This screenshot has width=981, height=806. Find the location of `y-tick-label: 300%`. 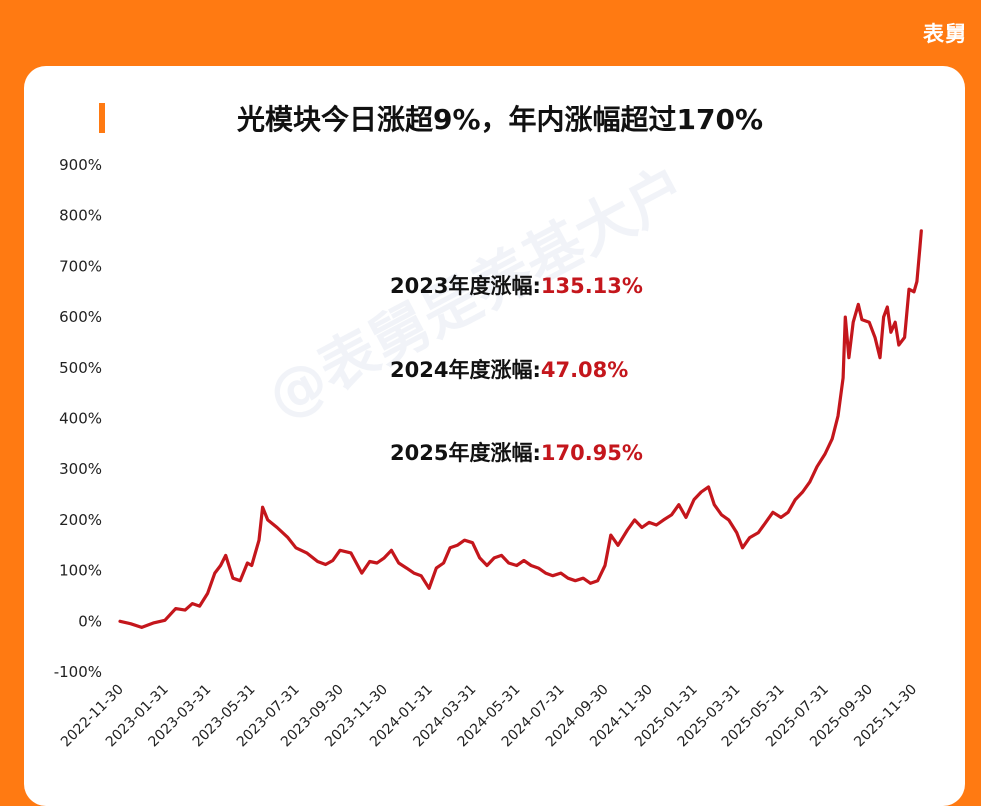

y-tick-label: 300% is located at coordinates (80, 469).